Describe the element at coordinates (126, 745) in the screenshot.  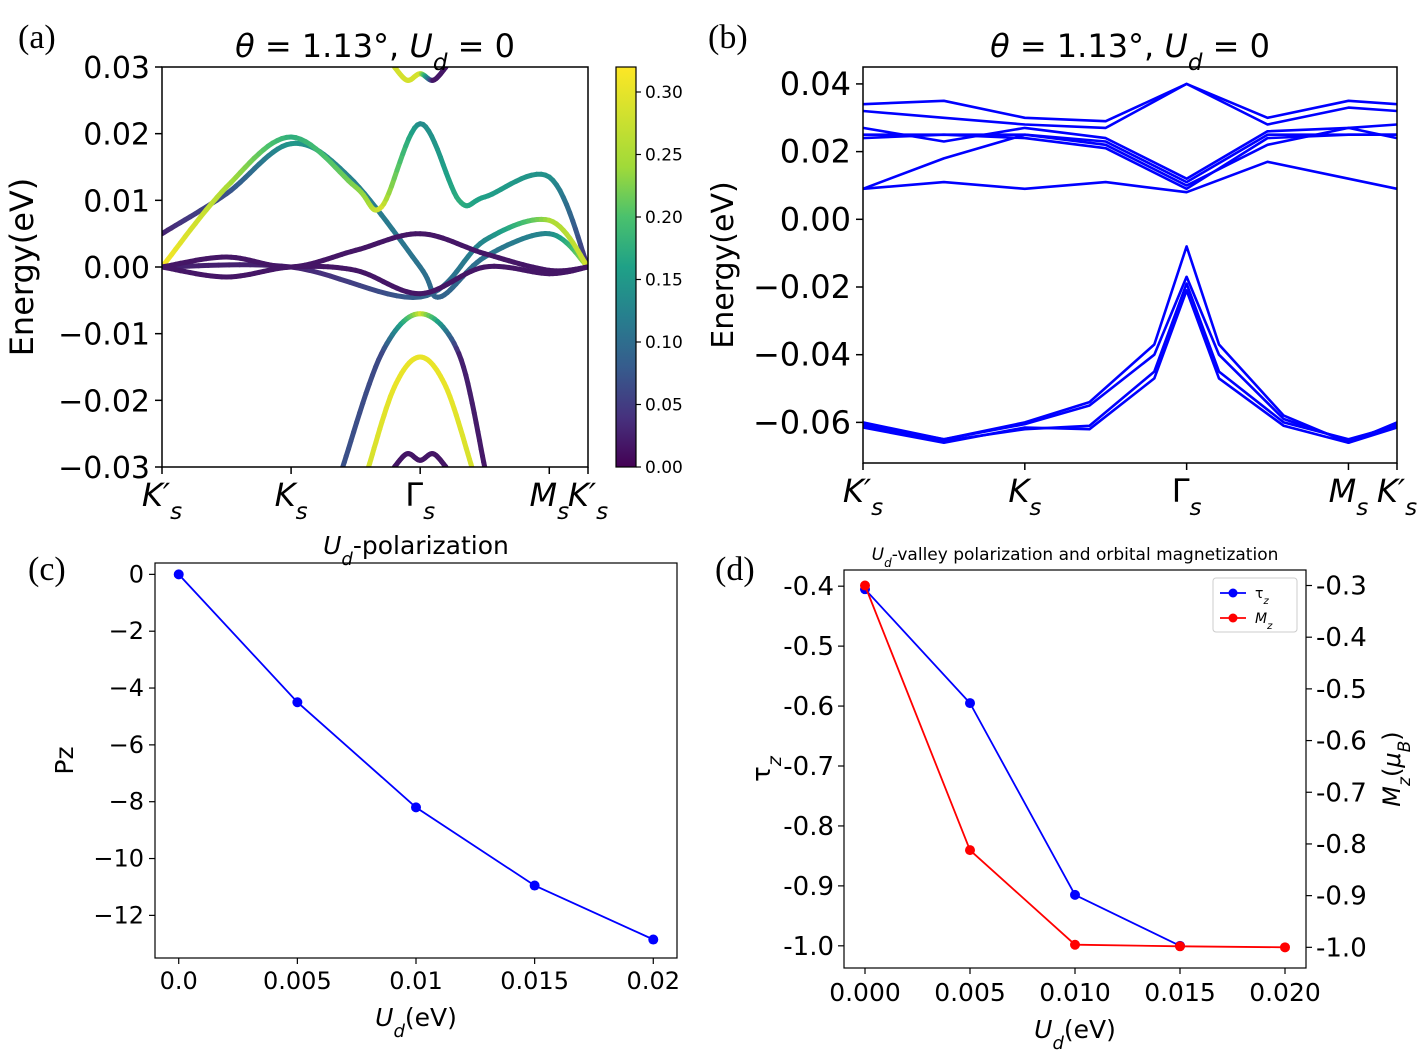
I see `y-tick-label: −6` at that location.